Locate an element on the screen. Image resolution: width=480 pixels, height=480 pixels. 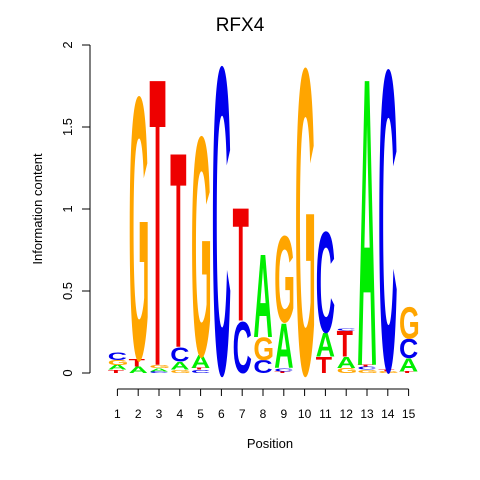
x-tick-label: 14 is located at coordinates (388, 414).